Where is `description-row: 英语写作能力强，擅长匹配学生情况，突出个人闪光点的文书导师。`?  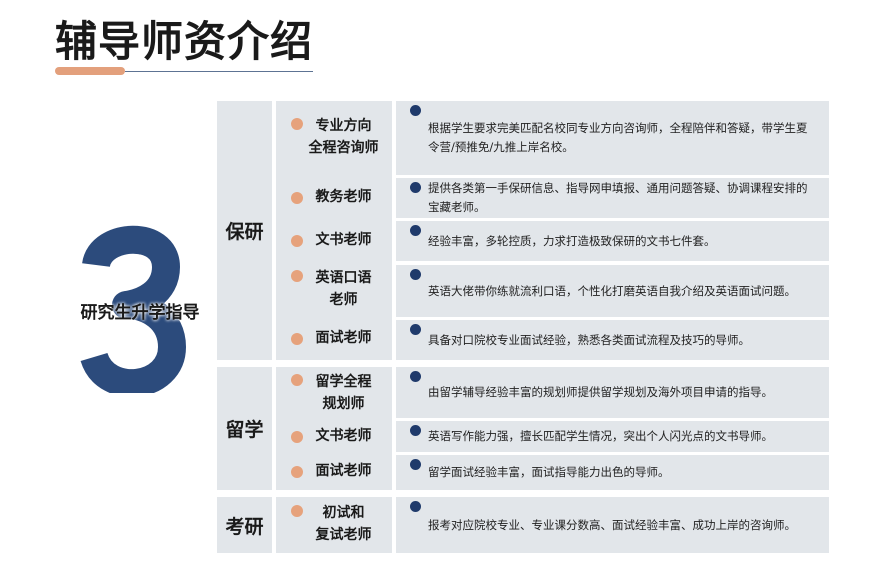 description-row: 英语写作能力强，擅长匹配学生情况，突出个人闪光点的文书导师。 is located at coordinates (612, 436).